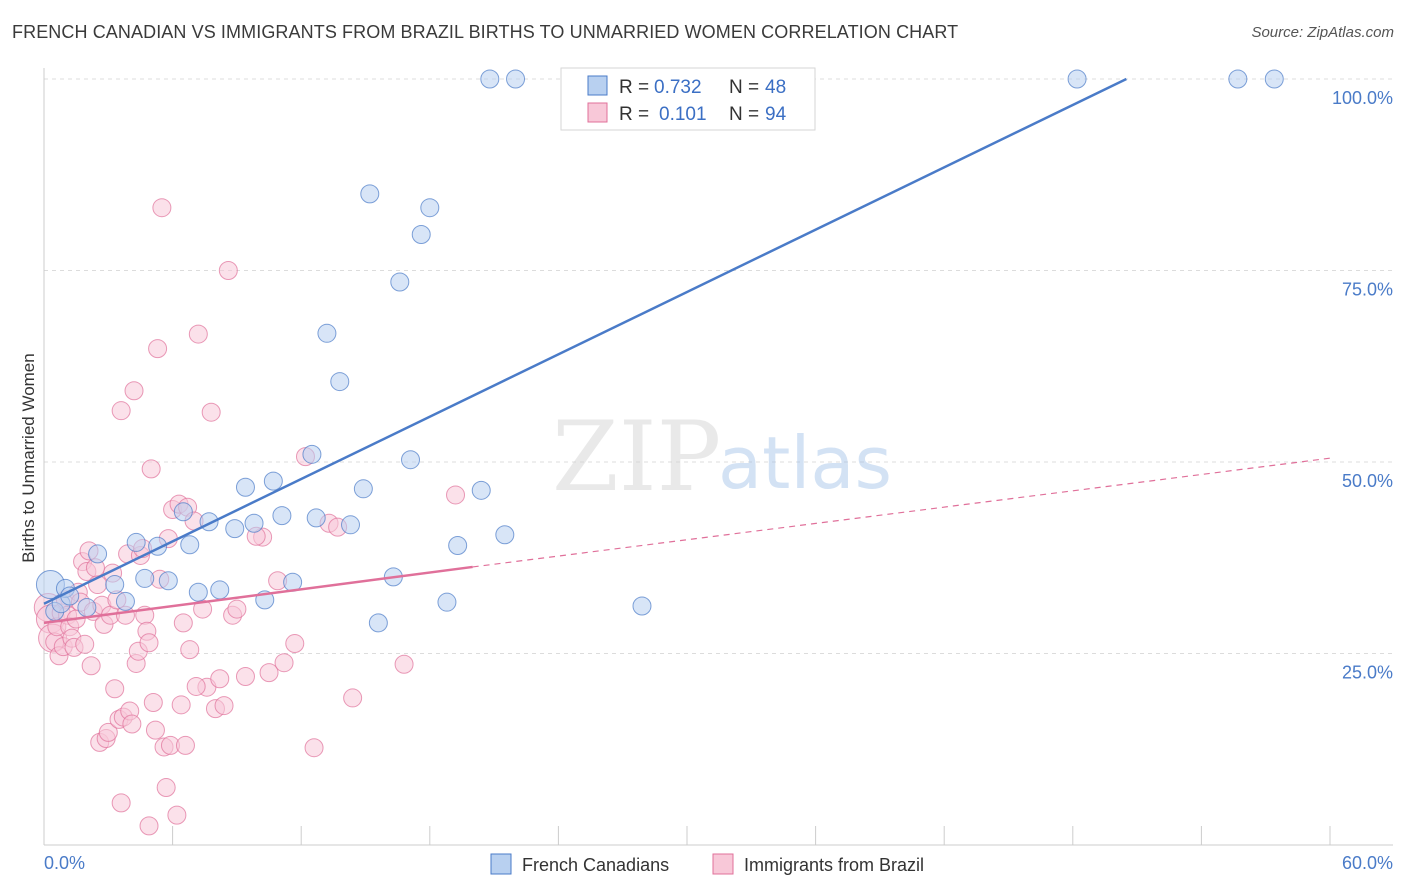 Image resolution: width=1406 pixels, height=892 pixels. I want to click on trend-line-brazil, so click(258, 595).